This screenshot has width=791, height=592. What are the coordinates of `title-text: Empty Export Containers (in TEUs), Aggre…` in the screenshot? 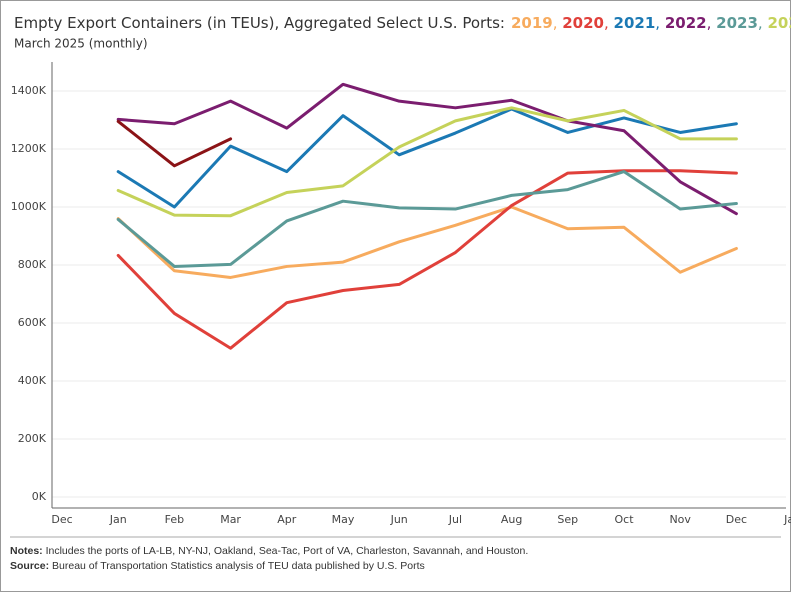 It's located at (259, 23).